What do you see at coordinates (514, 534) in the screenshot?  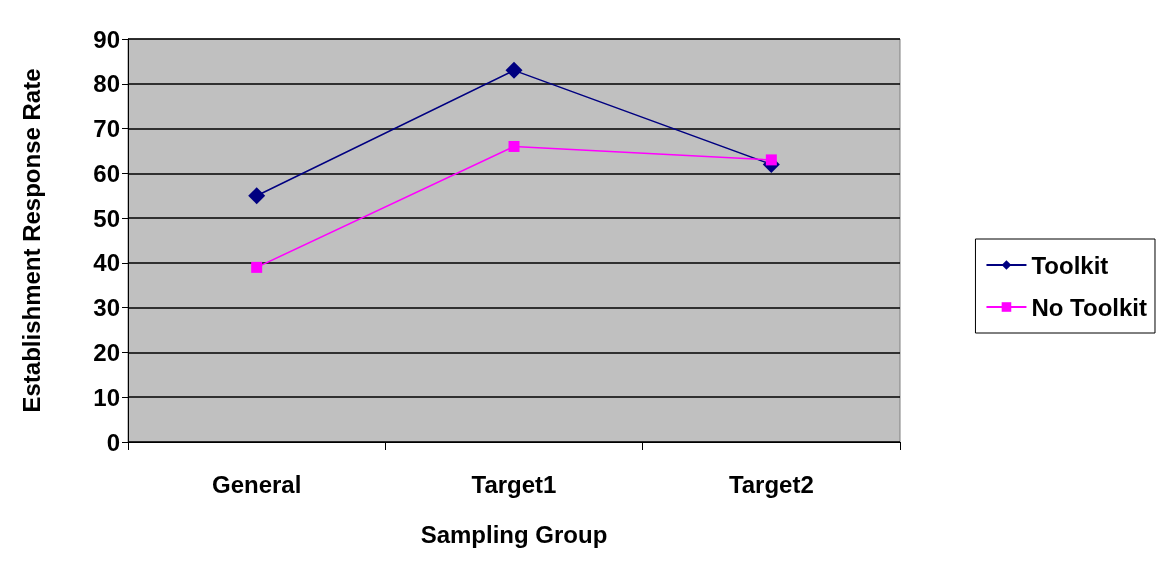 I see `x-axis-title: Sampling Group` at bounding box center [514, 534].